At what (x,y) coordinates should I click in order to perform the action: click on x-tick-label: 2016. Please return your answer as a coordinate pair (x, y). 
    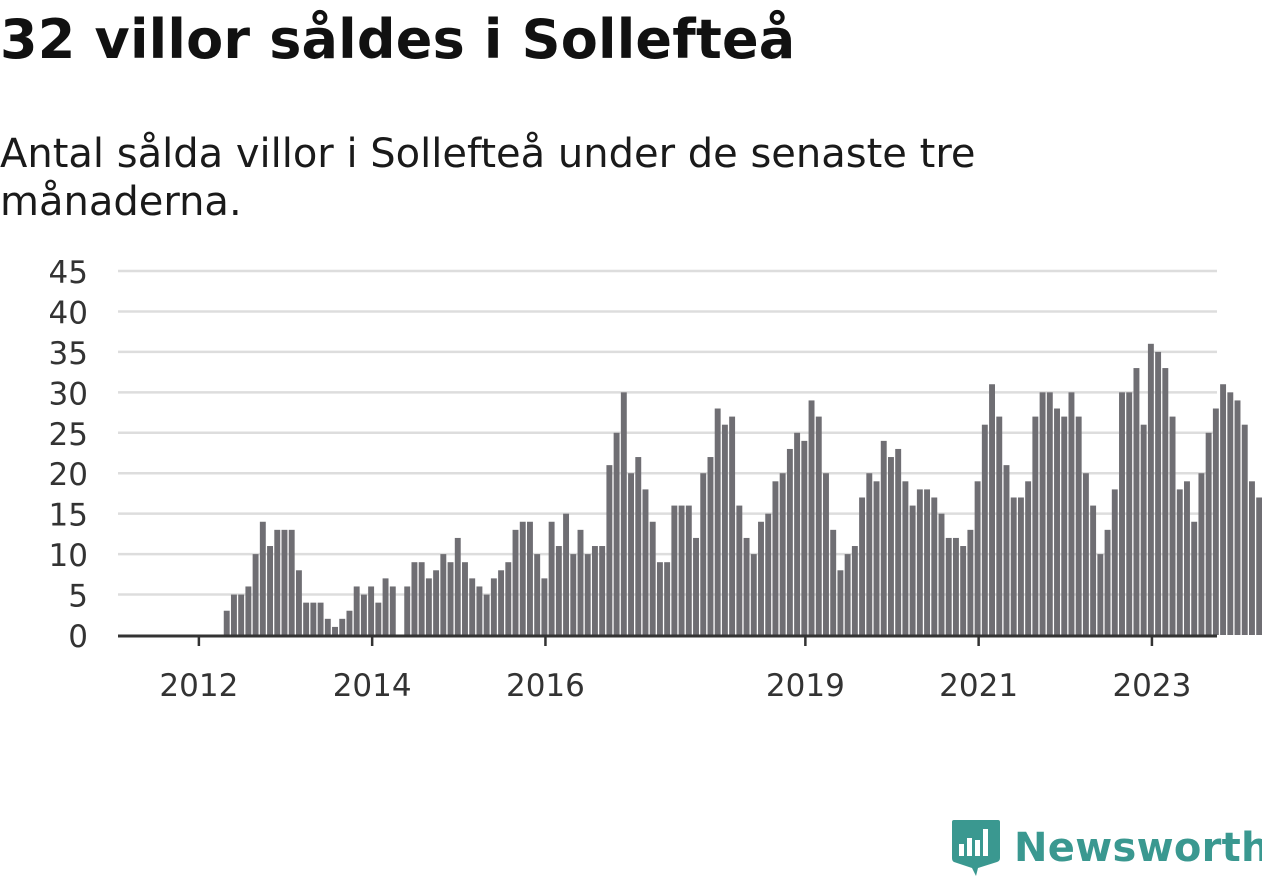
    Looking at the image, I should click on (545, 684).